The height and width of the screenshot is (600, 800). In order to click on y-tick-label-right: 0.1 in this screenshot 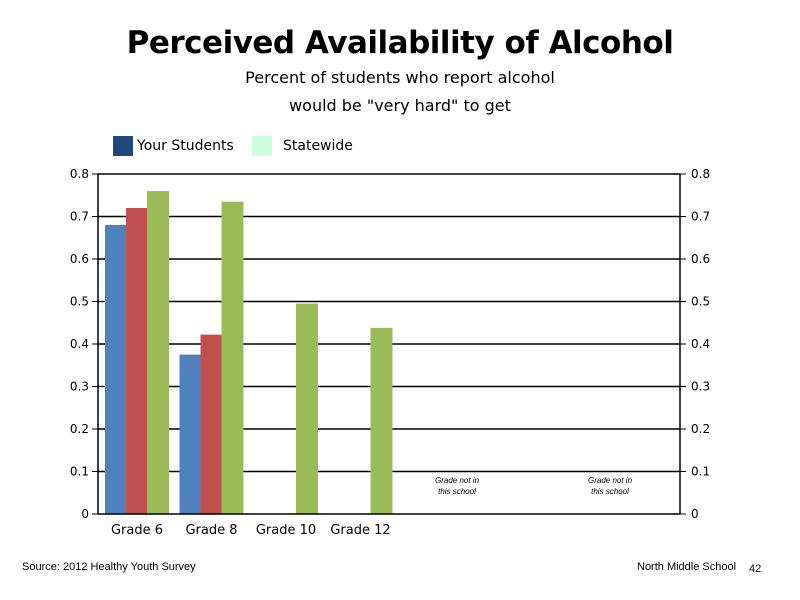, I will do `click(700, 472)`.